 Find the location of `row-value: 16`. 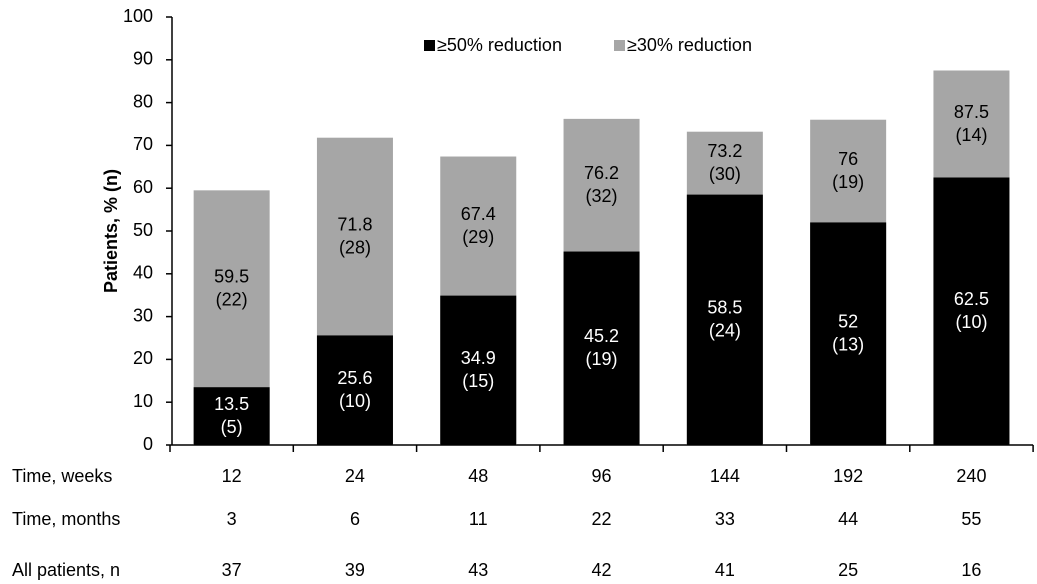

row-value: 16 is located at coordinates (971, 570).